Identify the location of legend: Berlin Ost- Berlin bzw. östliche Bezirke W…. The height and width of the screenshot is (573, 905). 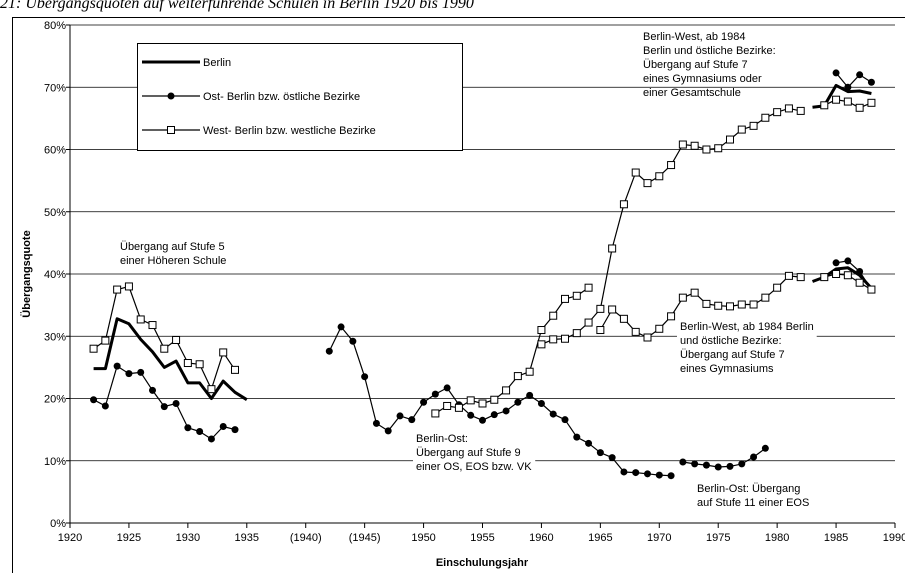
(300, 97).